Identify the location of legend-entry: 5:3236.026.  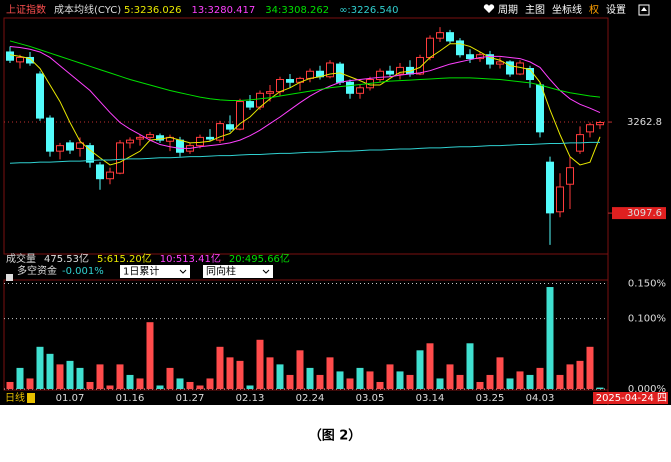
(152, 10).